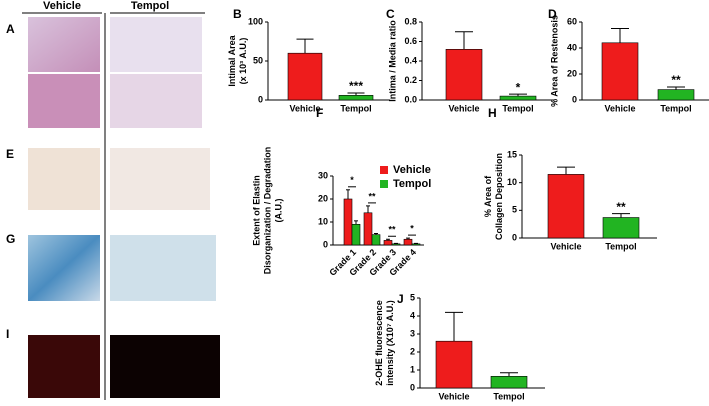  I want to click on y-tick-label: 0.8, so click(410, 21).